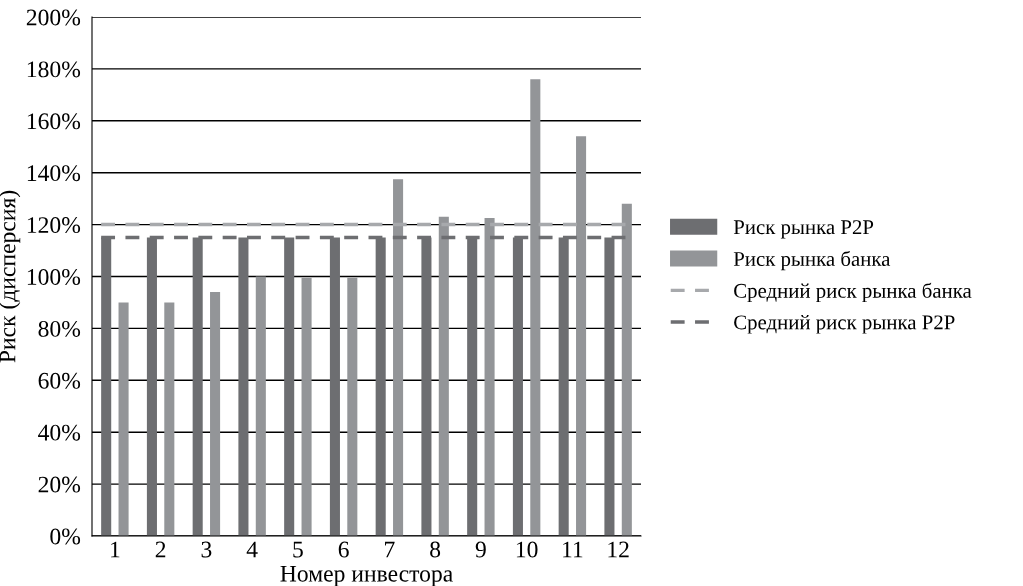 This screenshot has height=586, width=1023. What do you see at coordinates (206, 549) in the screenshot?
I see `x-tick-label: 3` at bounding box center [206, 549].